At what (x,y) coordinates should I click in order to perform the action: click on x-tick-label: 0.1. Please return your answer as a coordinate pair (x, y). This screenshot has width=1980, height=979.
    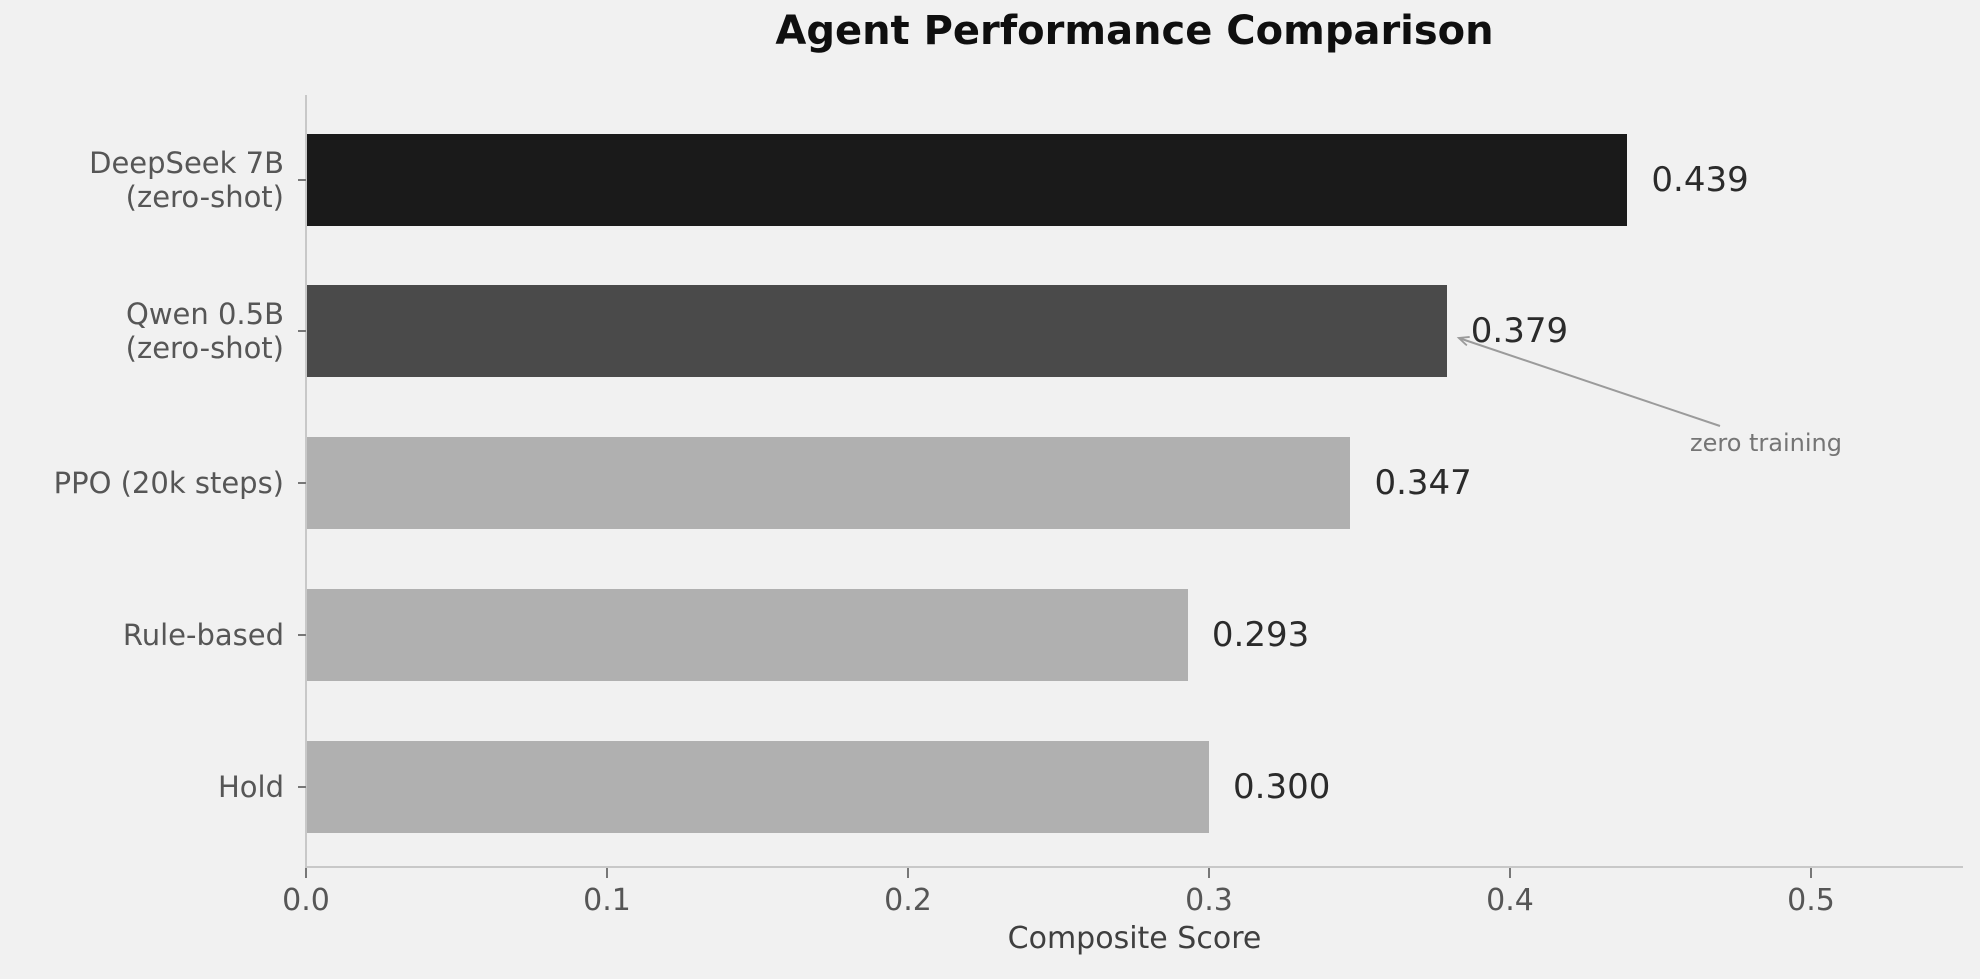
    Looking at the image, I should click on (607, 900).